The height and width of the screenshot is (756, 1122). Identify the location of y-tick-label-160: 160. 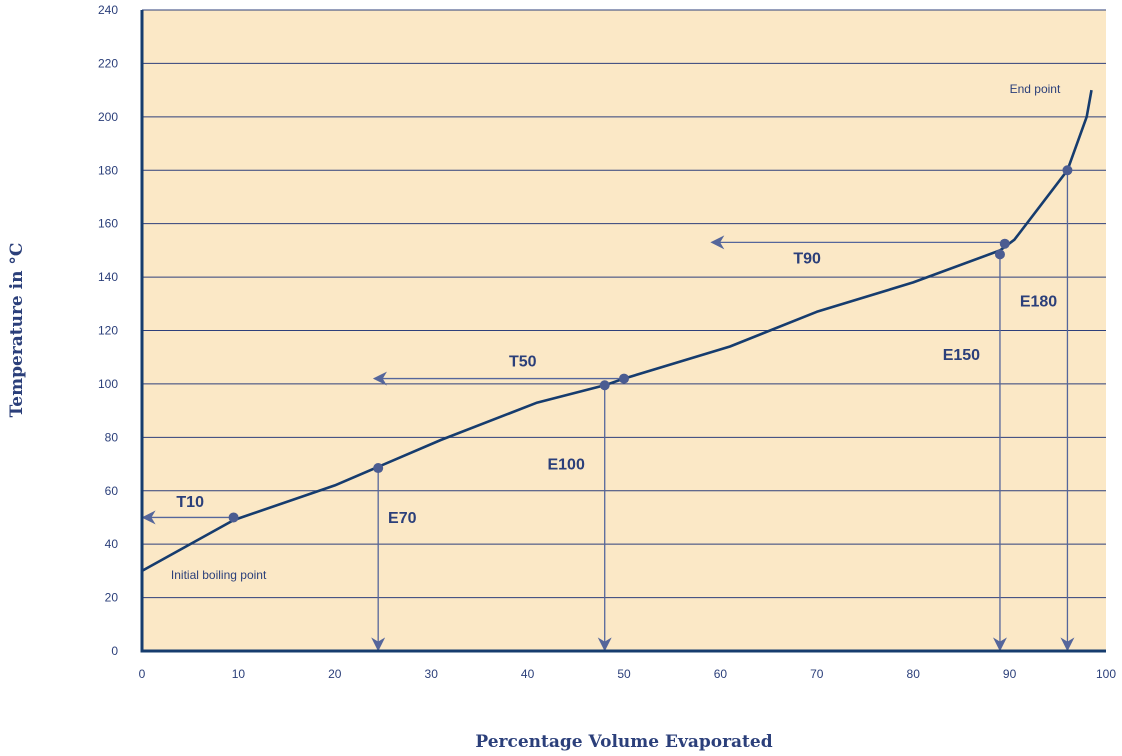
(108, 224).